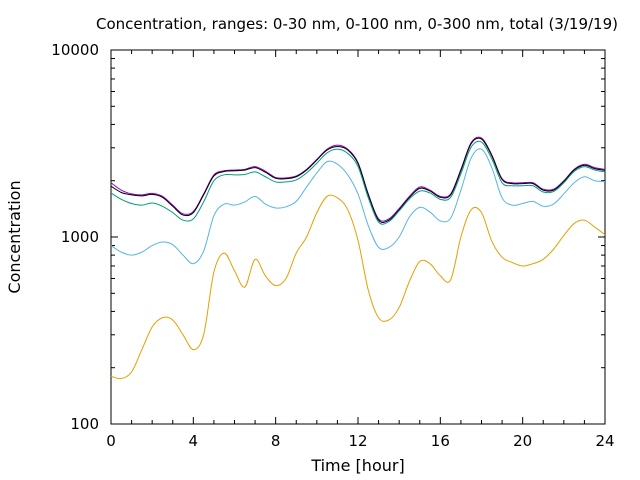  I want to click on x-tick-label: 24, so click(604, 441).